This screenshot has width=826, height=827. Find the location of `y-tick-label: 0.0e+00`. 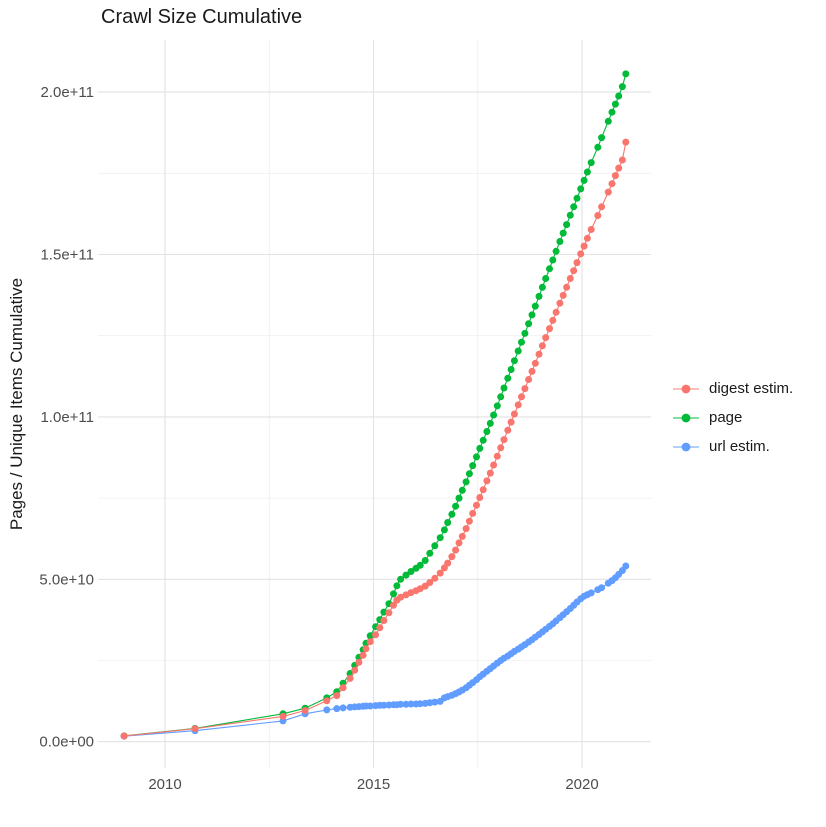

y-tick-label: 0.0e+00 is located at coordinates (66, 742).